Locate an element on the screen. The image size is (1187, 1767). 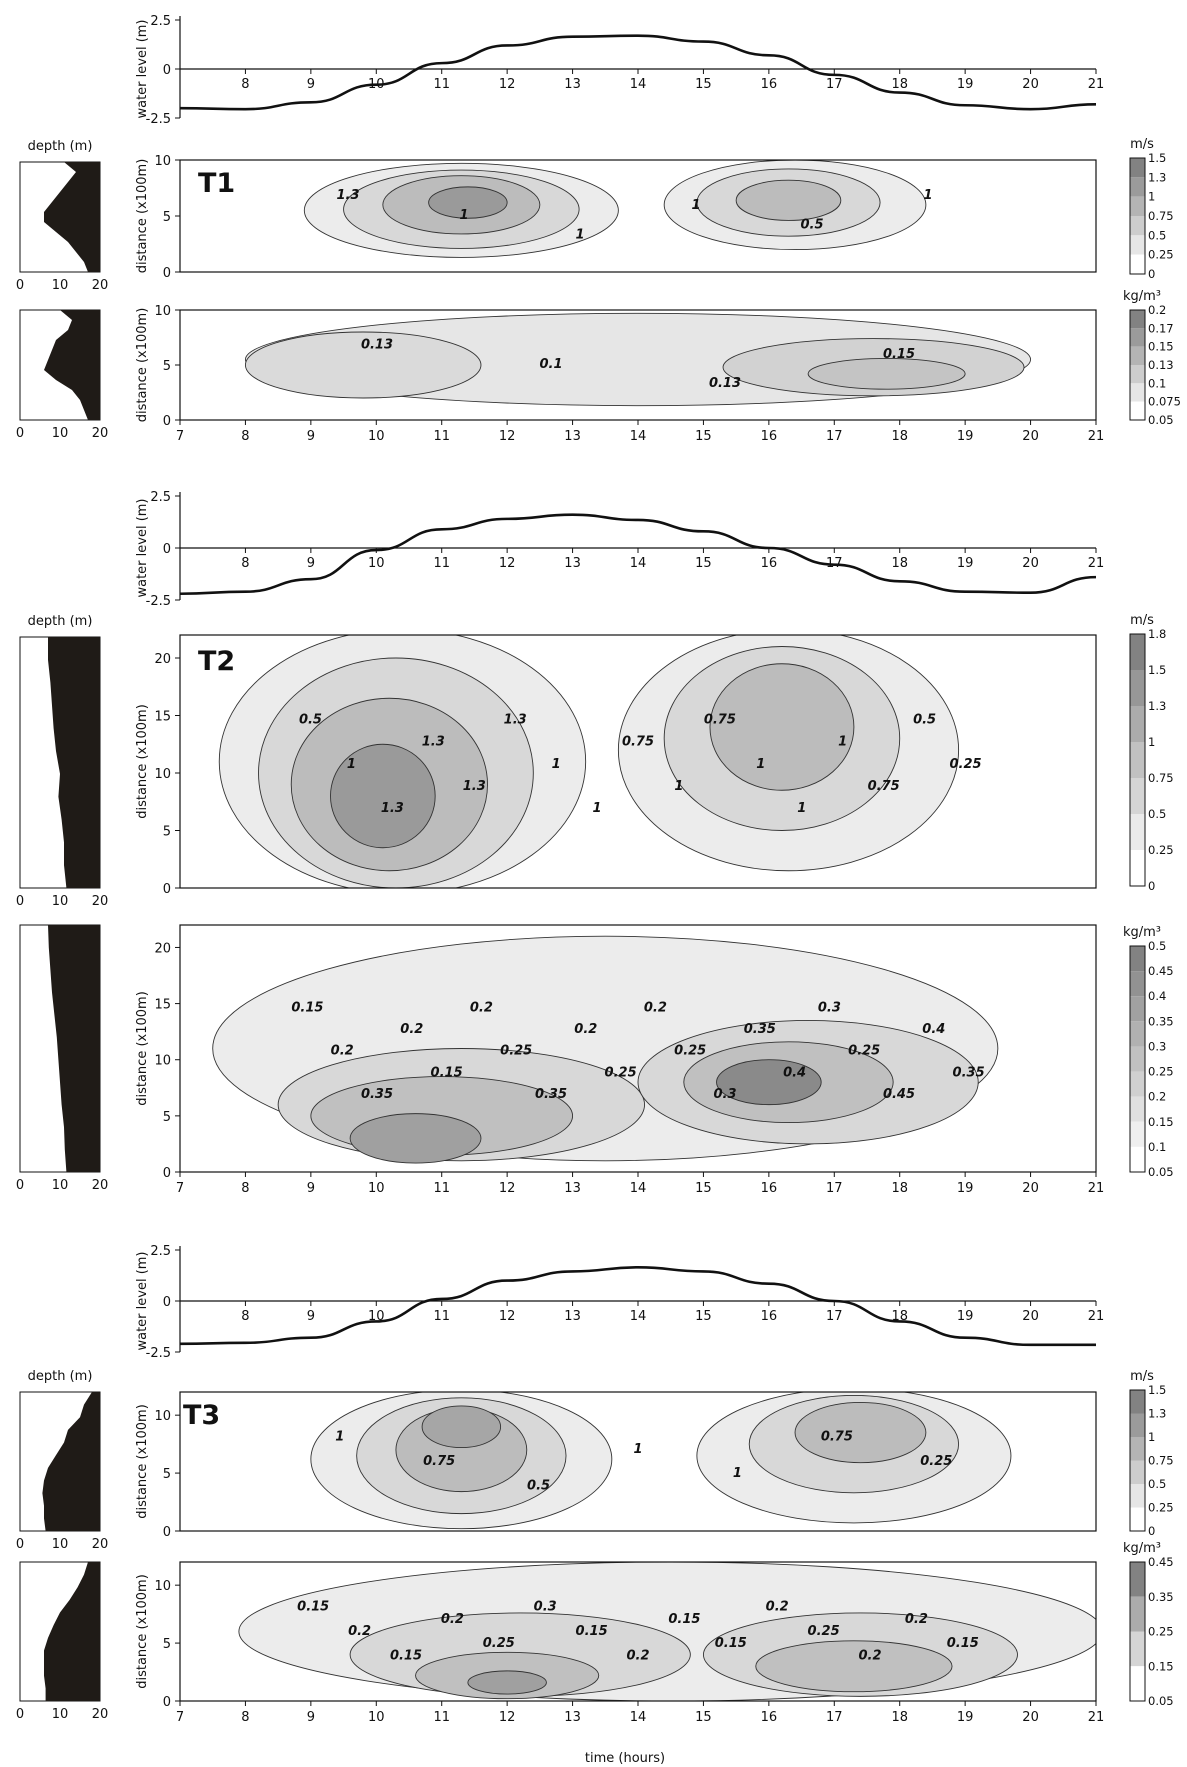
t1-con-xtick-label: 8 is located at coordinates (245, 436).